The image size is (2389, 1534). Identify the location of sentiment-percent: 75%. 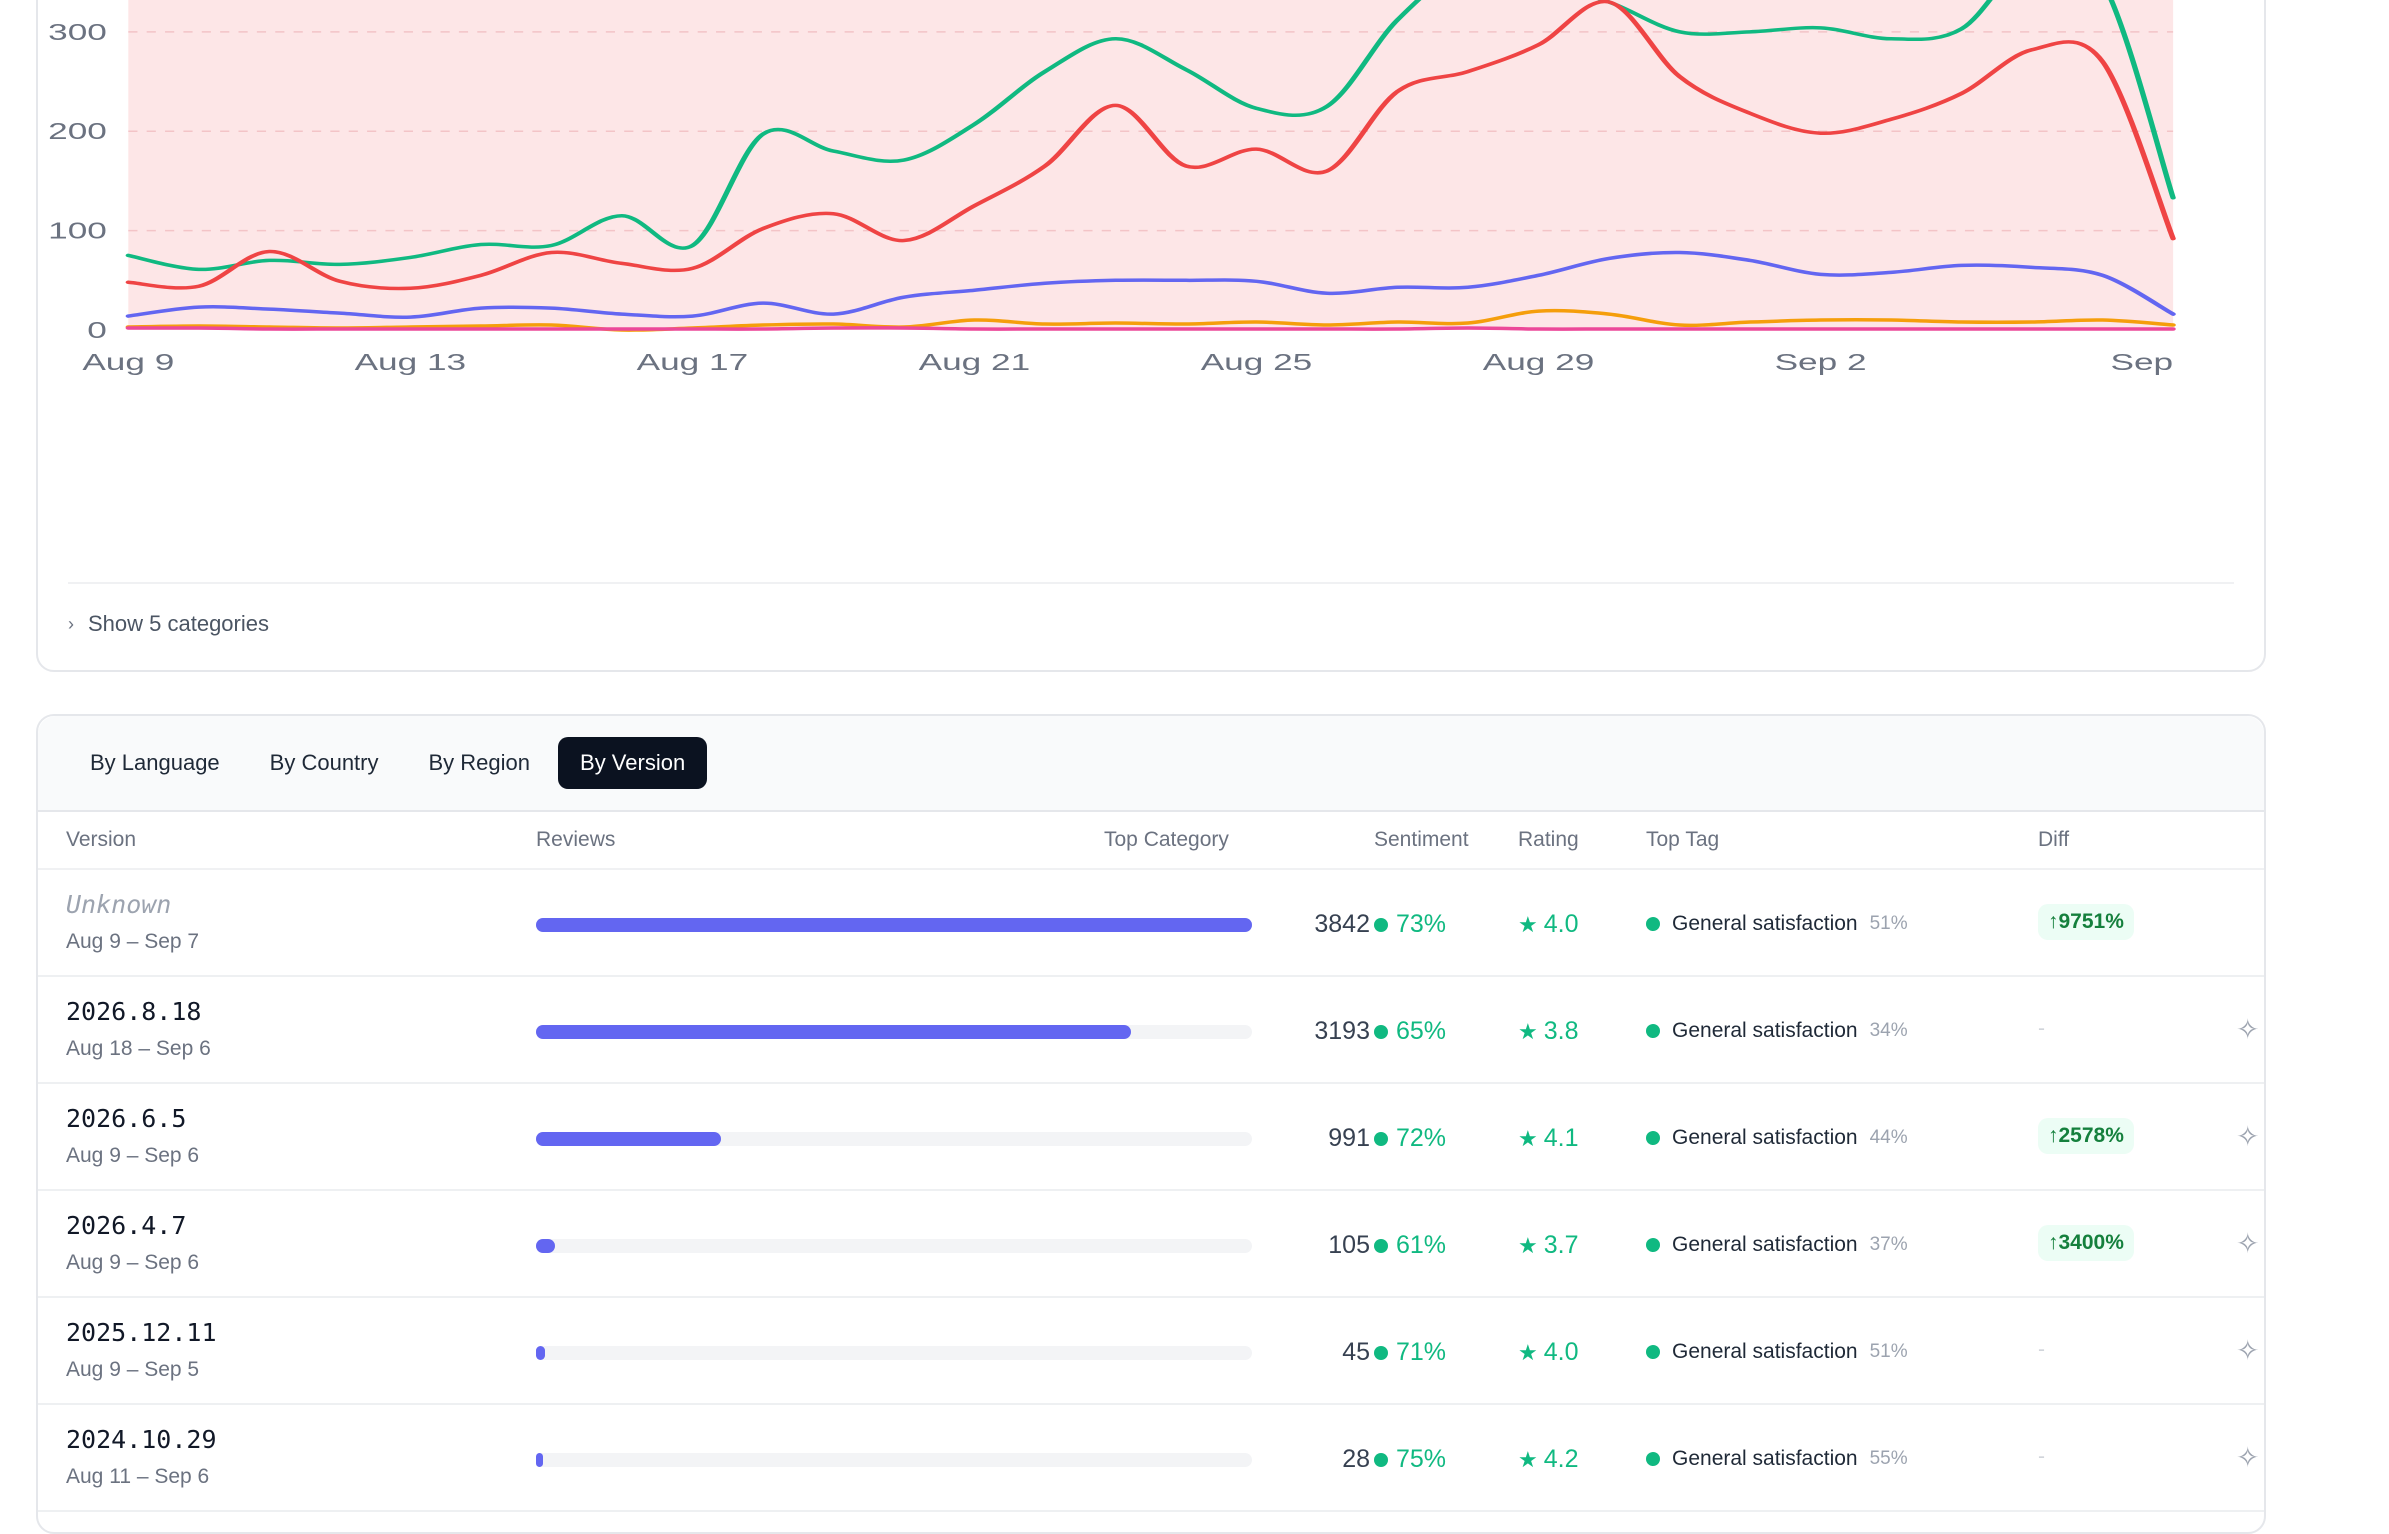
(1421, 1459).